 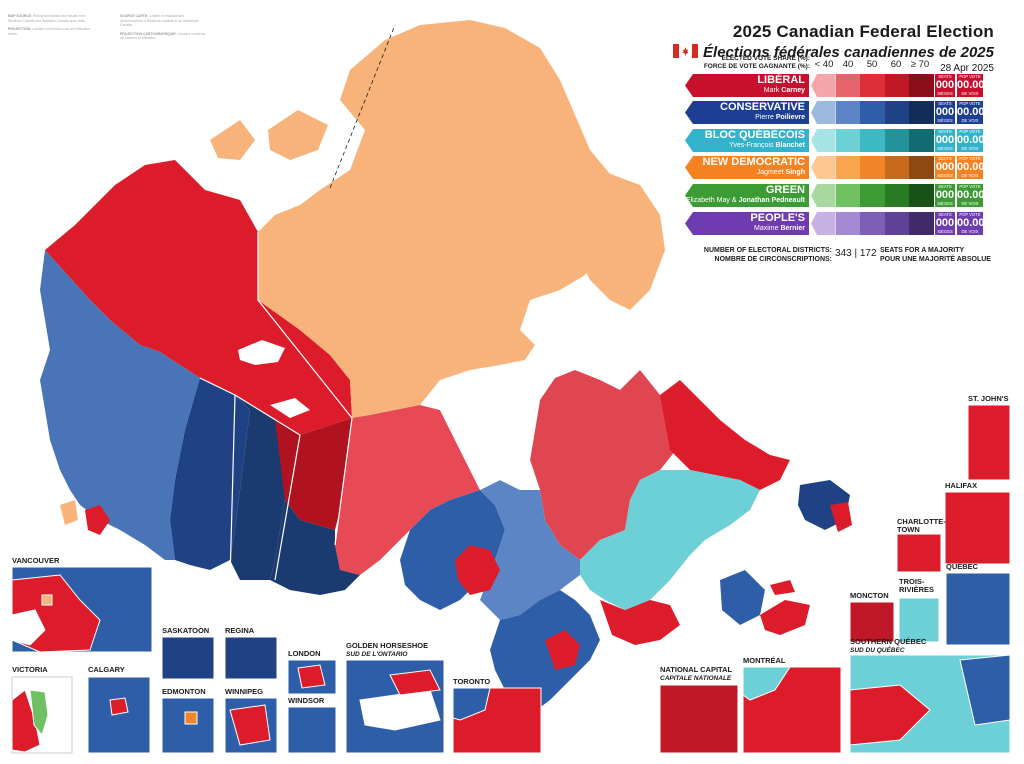 What do you see at coordinates (919, 553) in the screenshot?
I see `charlottetown-inset` at bounding box center [919, 553].